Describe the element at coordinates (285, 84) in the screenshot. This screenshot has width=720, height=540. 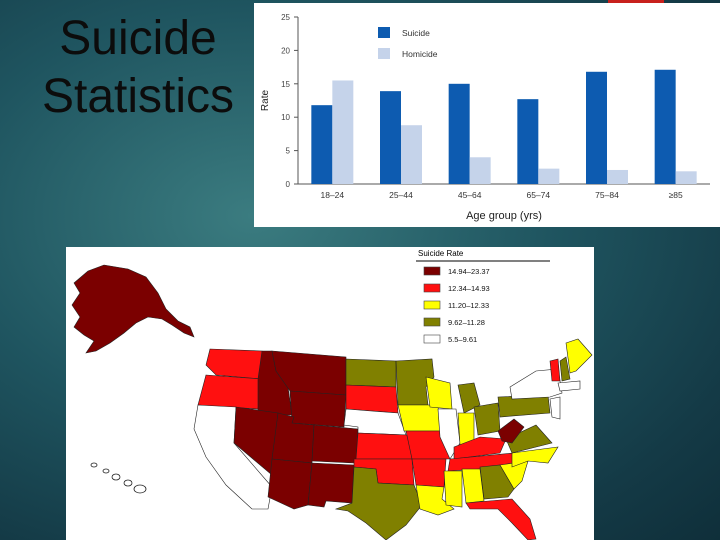
I see `y-tick-label: 15` at that location.